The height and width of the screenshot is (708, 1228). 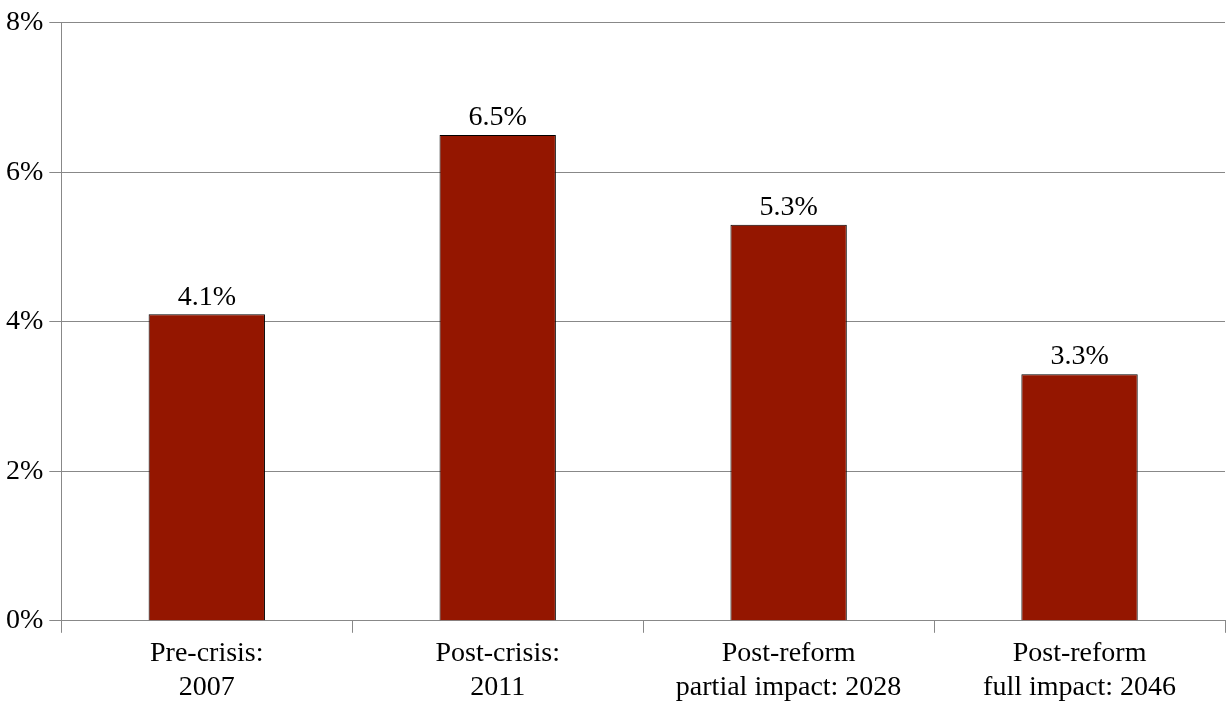 I want to click on y-tick-label: 0%, so click(x=25, y=619).